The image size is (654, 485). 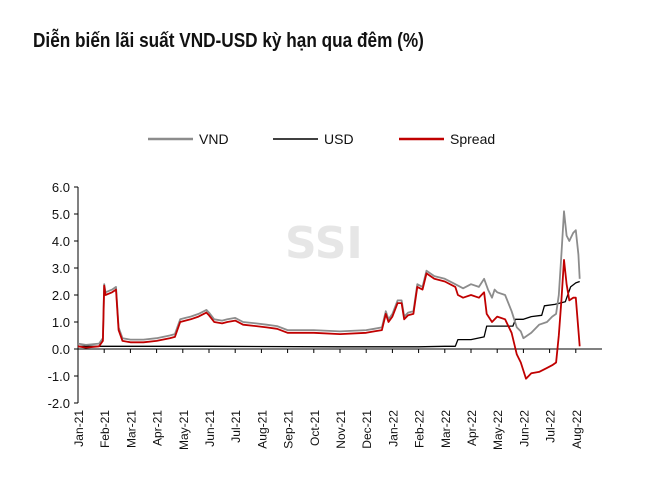 I want to click on x-tick-label: Nov-21, so click(x=341, y=429).